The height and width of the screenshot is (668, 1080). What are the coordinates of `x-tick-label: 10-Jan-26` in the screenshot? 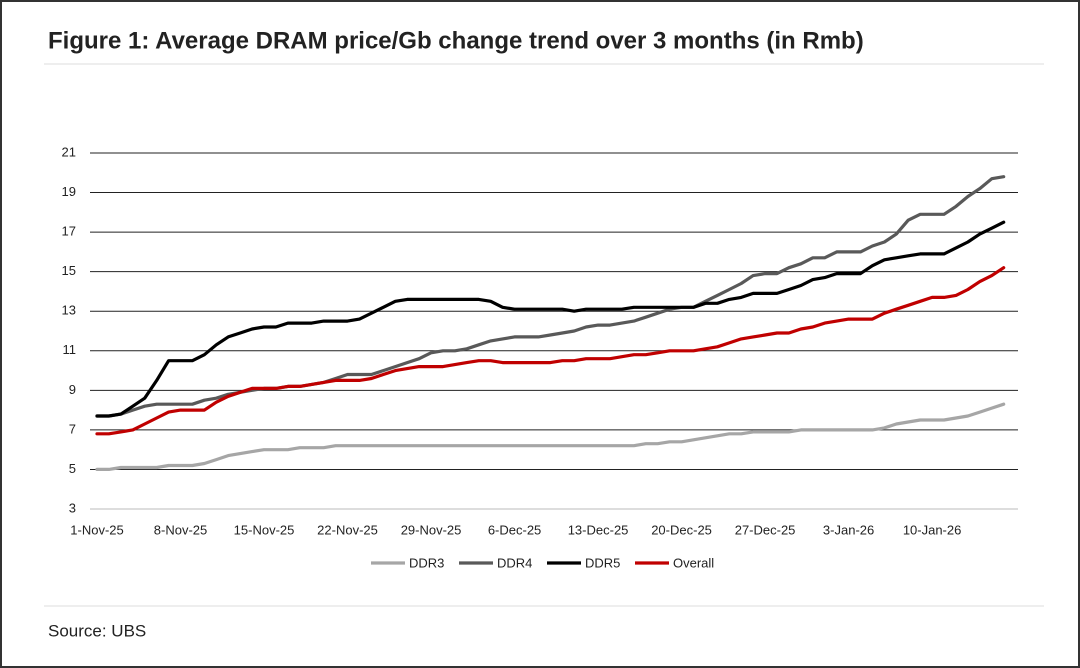 It's located at (932, 529).